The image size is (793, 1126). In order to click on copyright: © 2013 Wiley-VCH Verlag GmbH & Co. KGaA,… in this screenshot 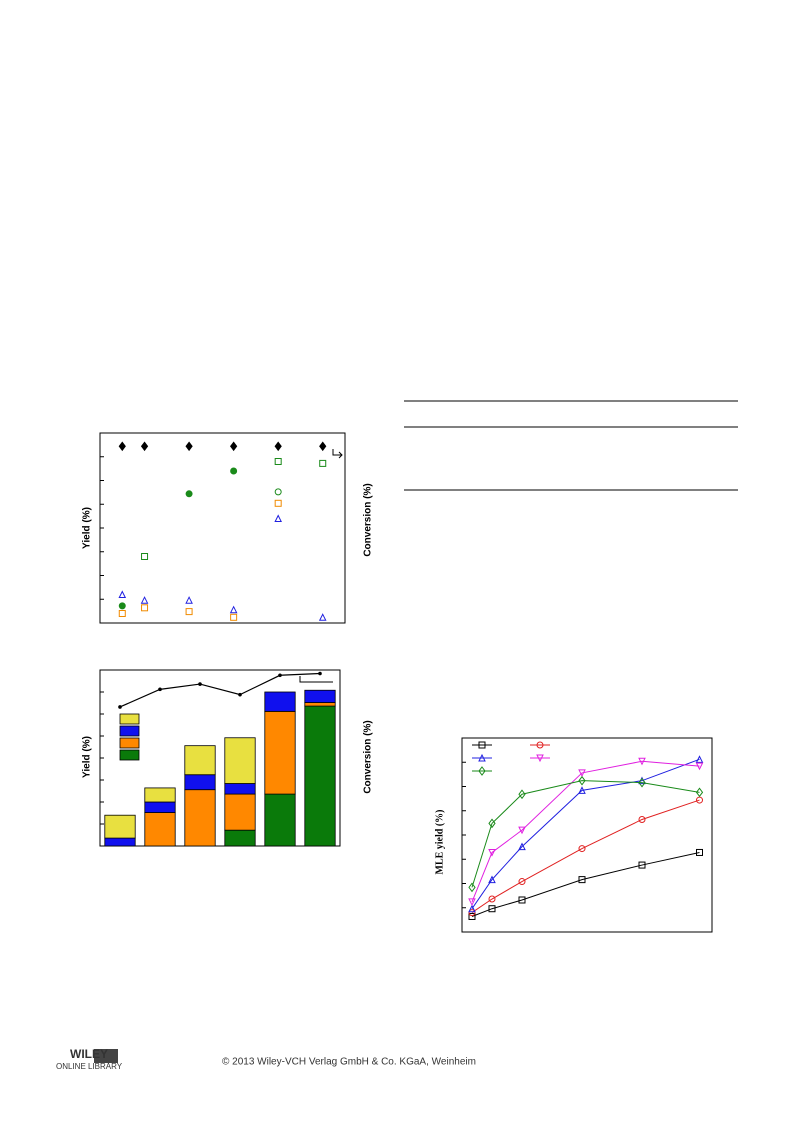, I will do `click(349, 1062)`.